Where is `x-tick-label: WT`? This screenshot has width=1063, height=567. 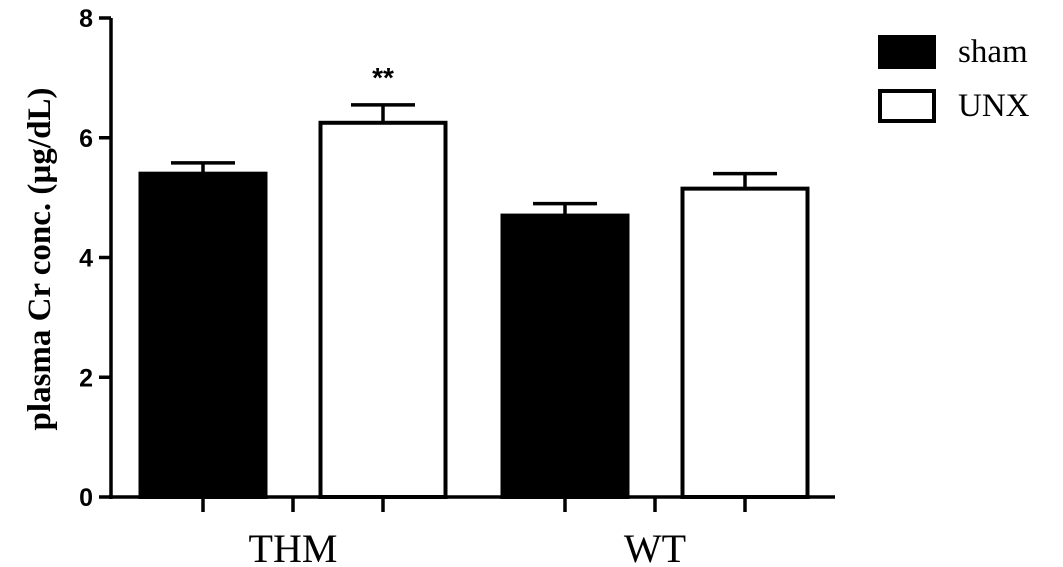 x-tick-label: WT is located at coordinates (655, 546).